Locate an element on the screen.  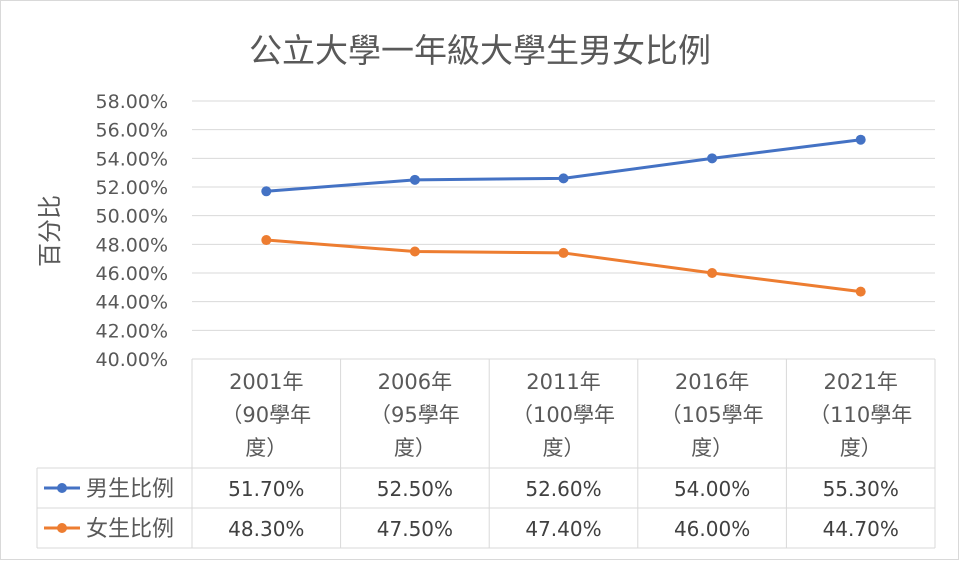
legend-label: 女生比例 is located at coordinates (130, 529).